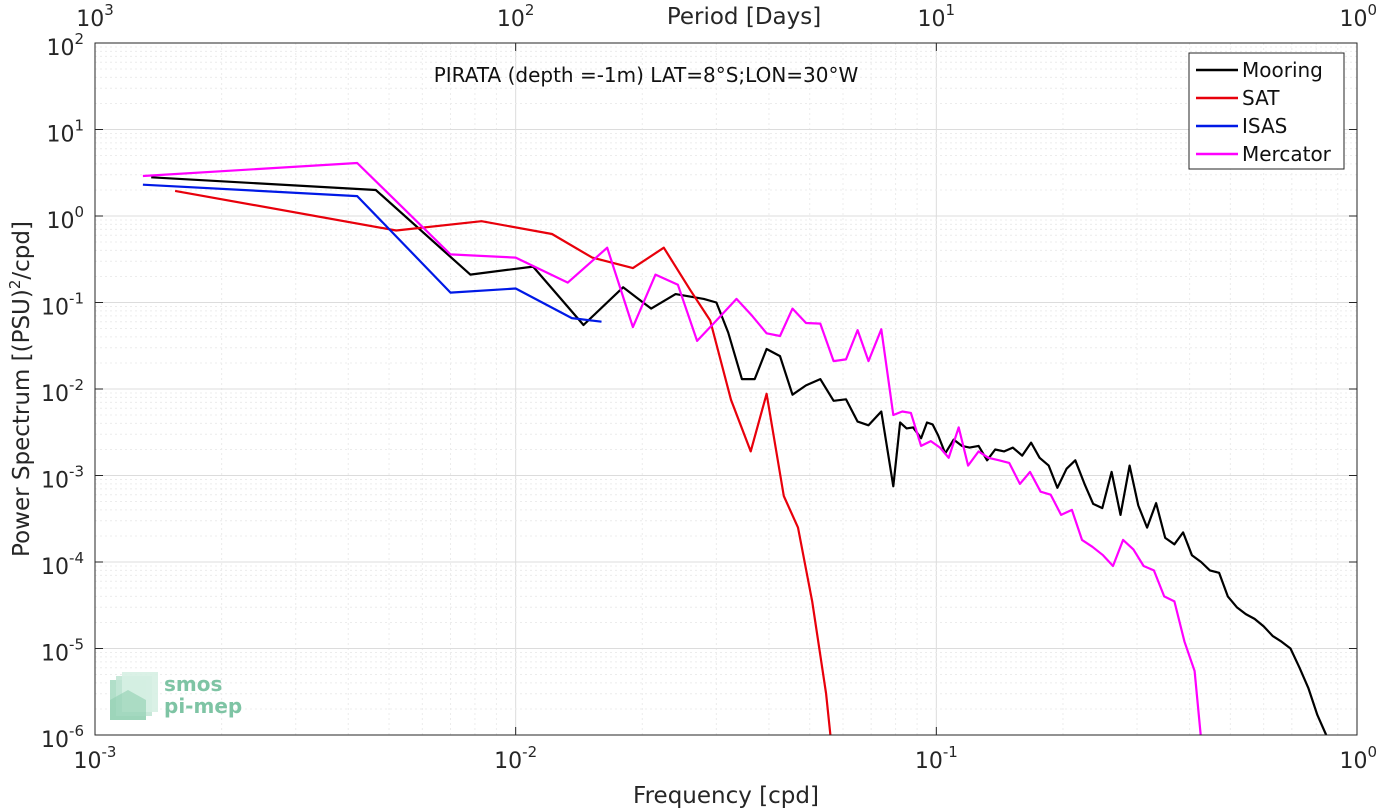  Describe the element at coordinates (62, 564) in the screenshot. I see `y-tick-label: 10⁻⁴` at that location.